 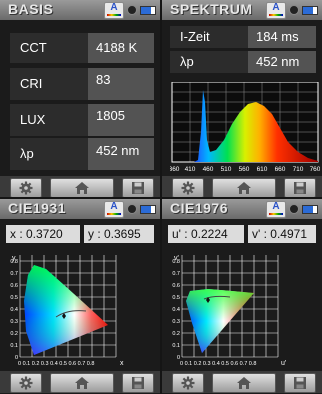 What do you see at coordinates (178, 358) in the screenshot?
I see `cie1976-y-tick: 0` at bounding box center [178, 358].